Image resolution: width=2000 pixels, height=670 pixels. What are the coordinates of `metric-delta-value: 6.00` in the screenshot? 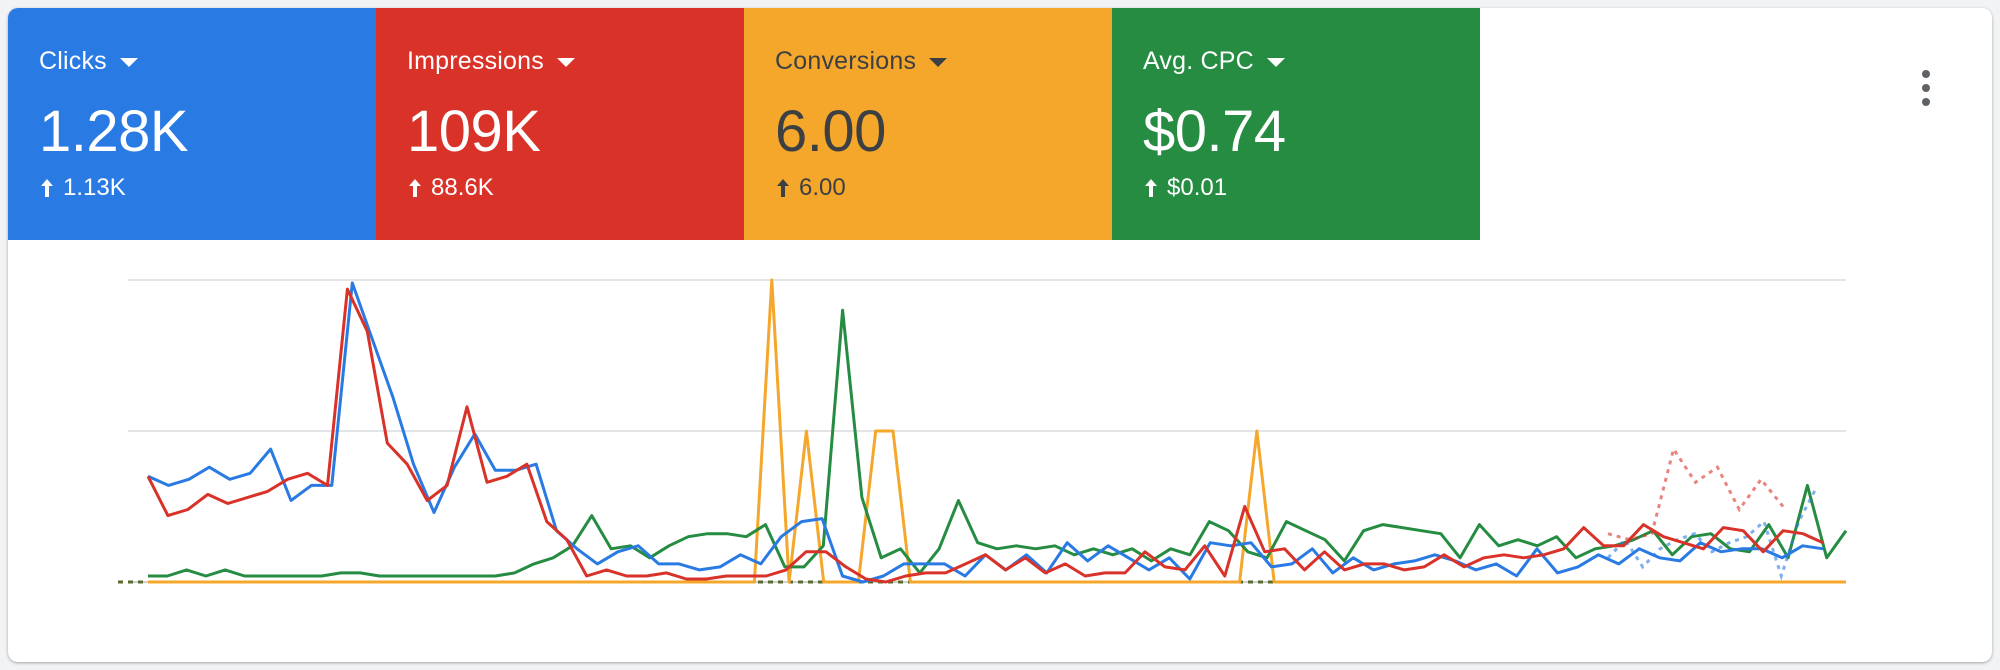 It's located at (822, 187).